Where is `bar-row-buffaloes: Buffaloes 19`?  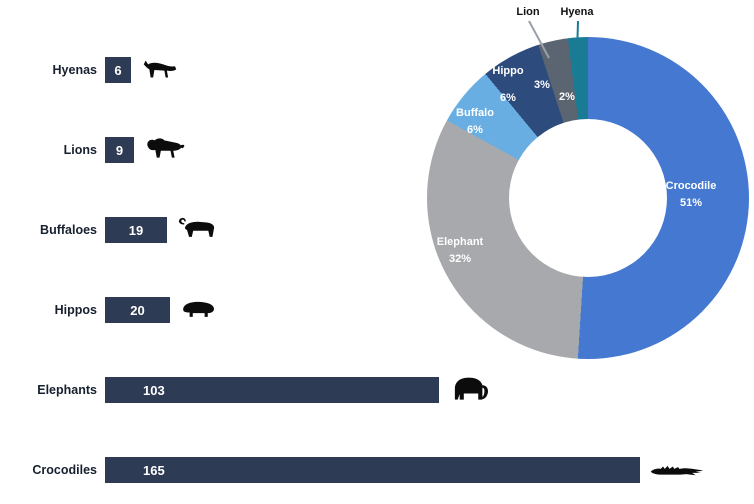
bar-row-buffaloes: Buffaloes 19 is located at coordinates (370, 230).